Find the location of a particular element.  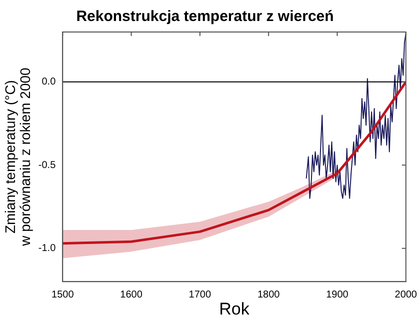

y-tick-label: -0.5 is located at coordinates (47, 165).